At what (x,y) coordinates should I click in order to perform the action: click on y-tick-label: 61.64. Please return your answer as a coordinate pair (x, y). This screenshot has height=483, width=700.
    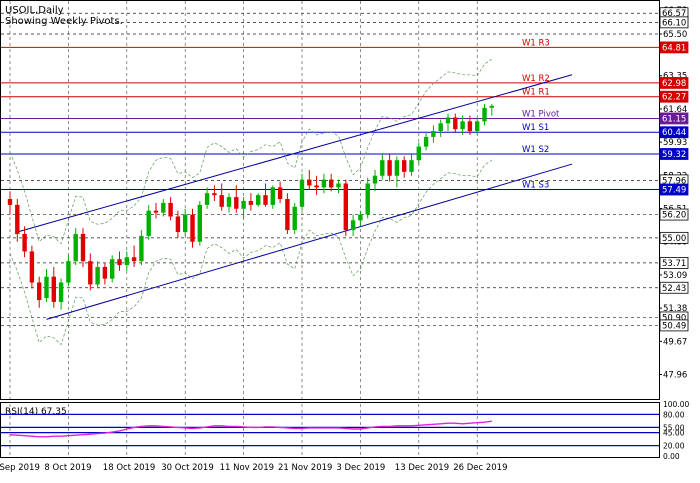
    Looking at the image, I should click on (675, 110).